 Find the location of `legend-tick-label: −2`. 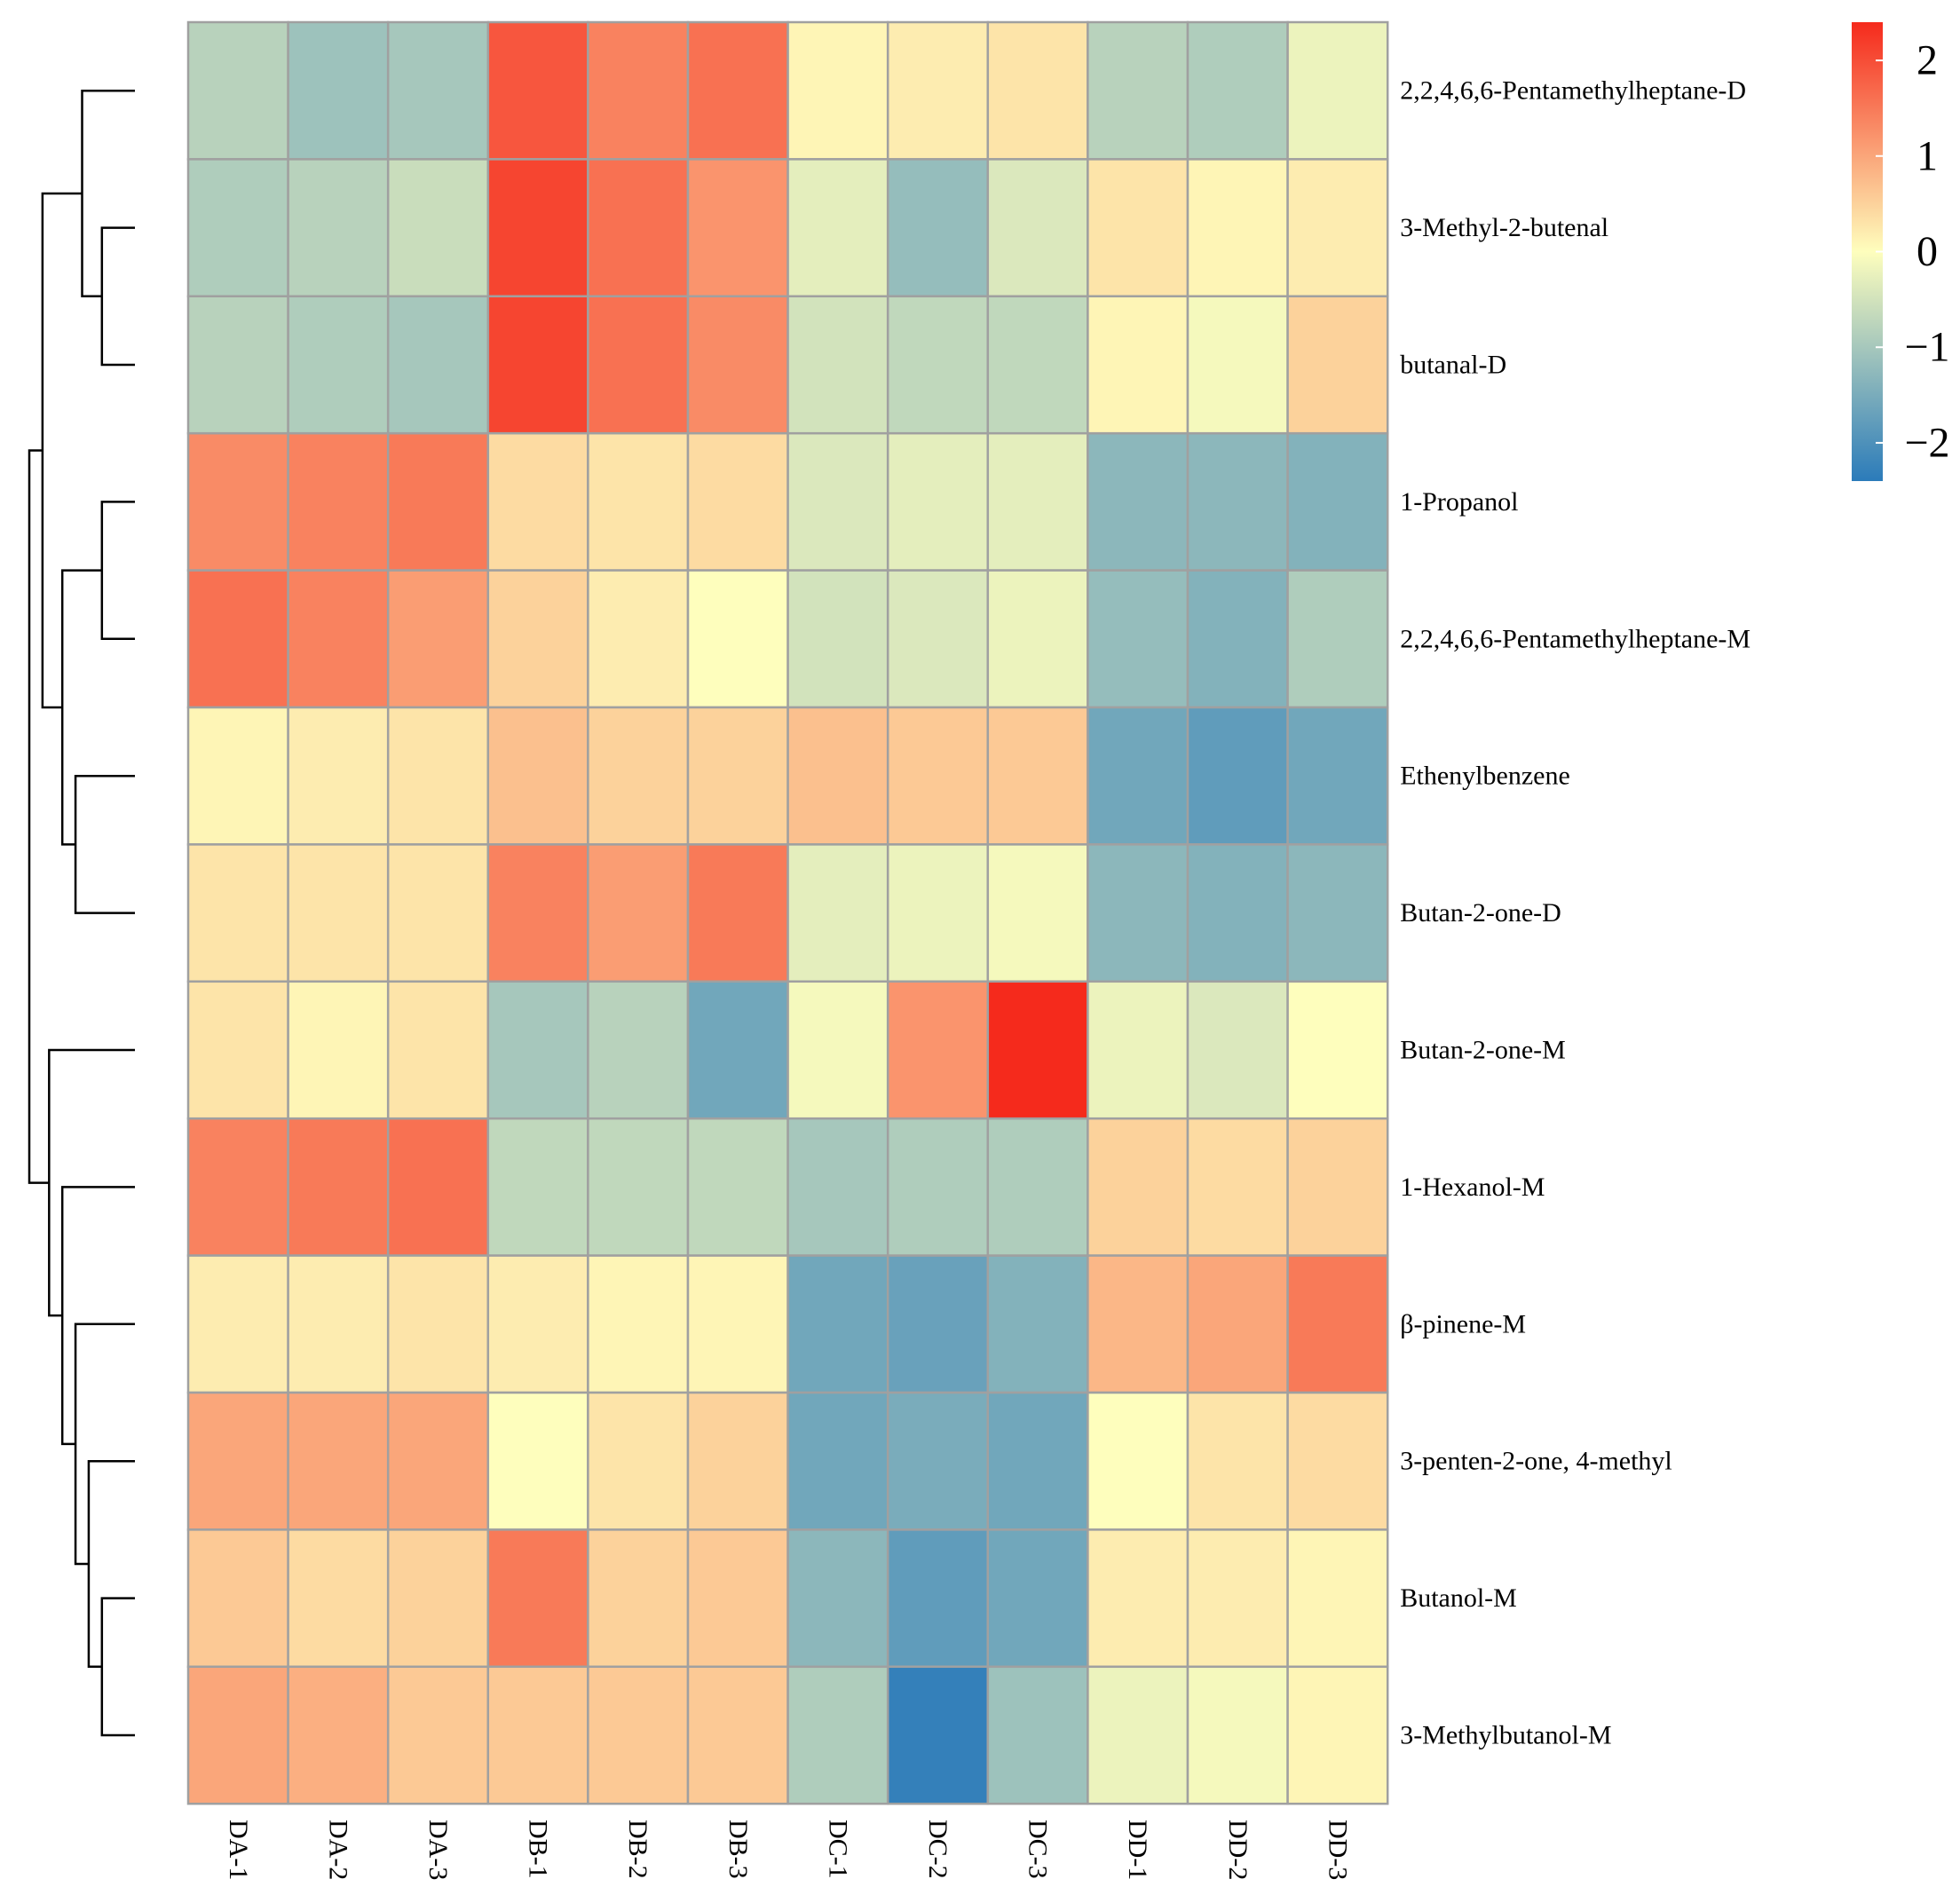

legend-tick-label: −2 is located at coordinates (1926, 442).